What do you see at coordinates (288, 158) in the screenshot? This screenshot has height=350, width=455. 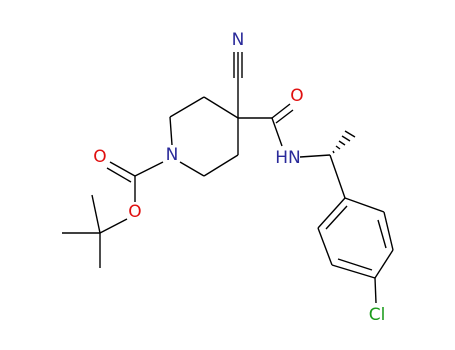 I see `atom-label: HN` at bounding box center [288, 158].